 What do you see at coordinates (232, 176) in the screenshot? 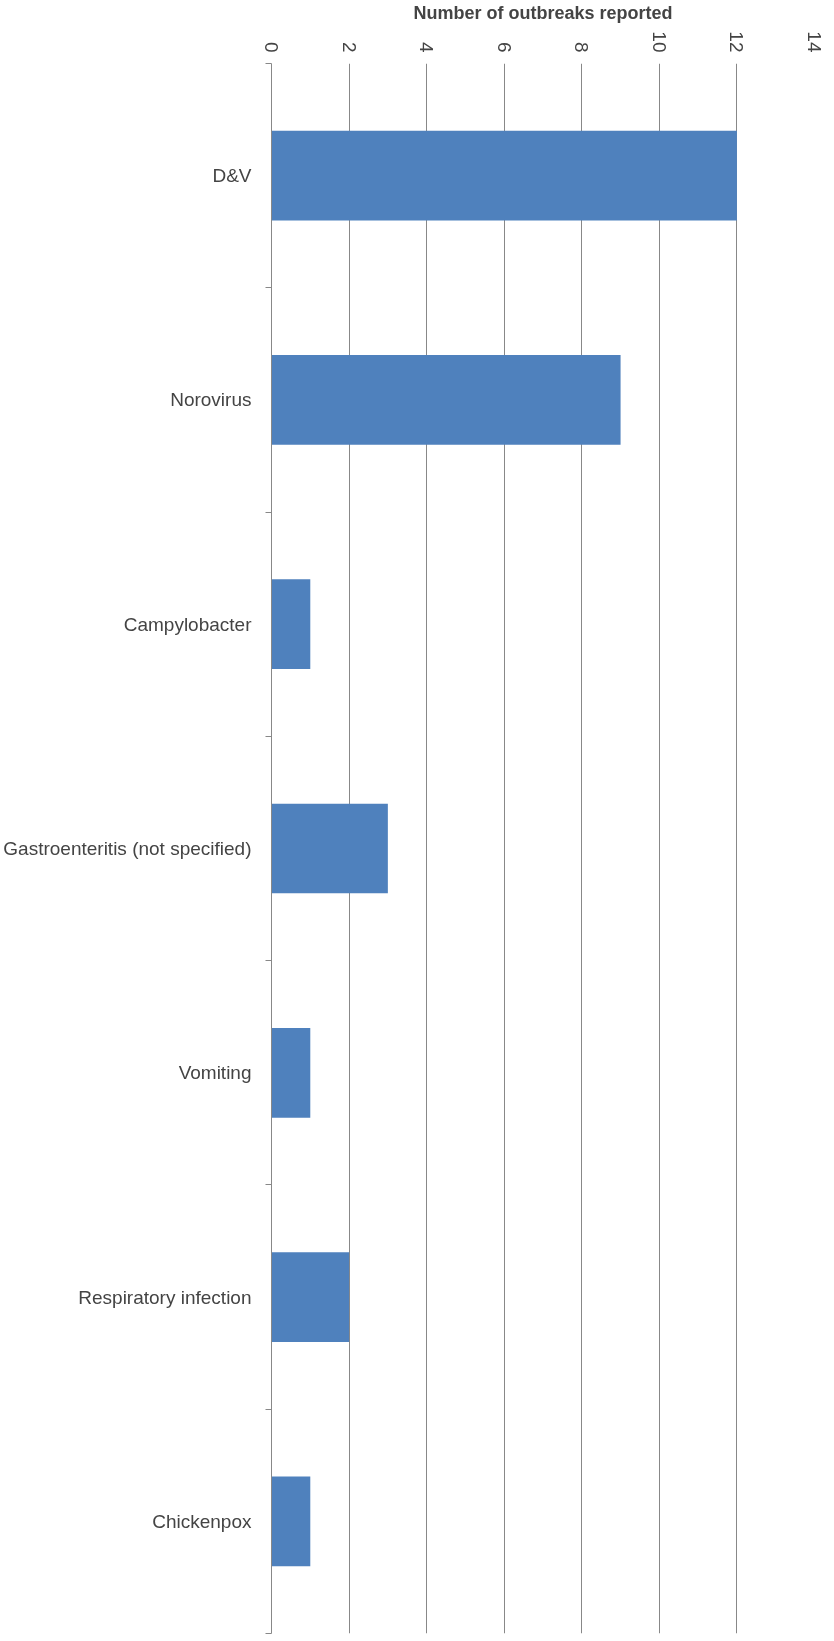
I see `y-tick-label: D&V` at bounding box center [232, 176].